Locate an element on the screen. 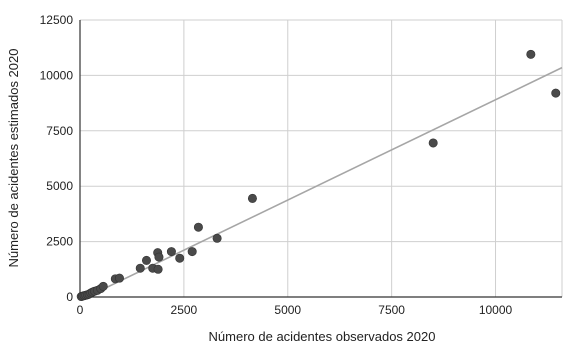 The width and height of the screenshot is (564, 350). x-tick-label: 0 is located at coordinates (80, 310).